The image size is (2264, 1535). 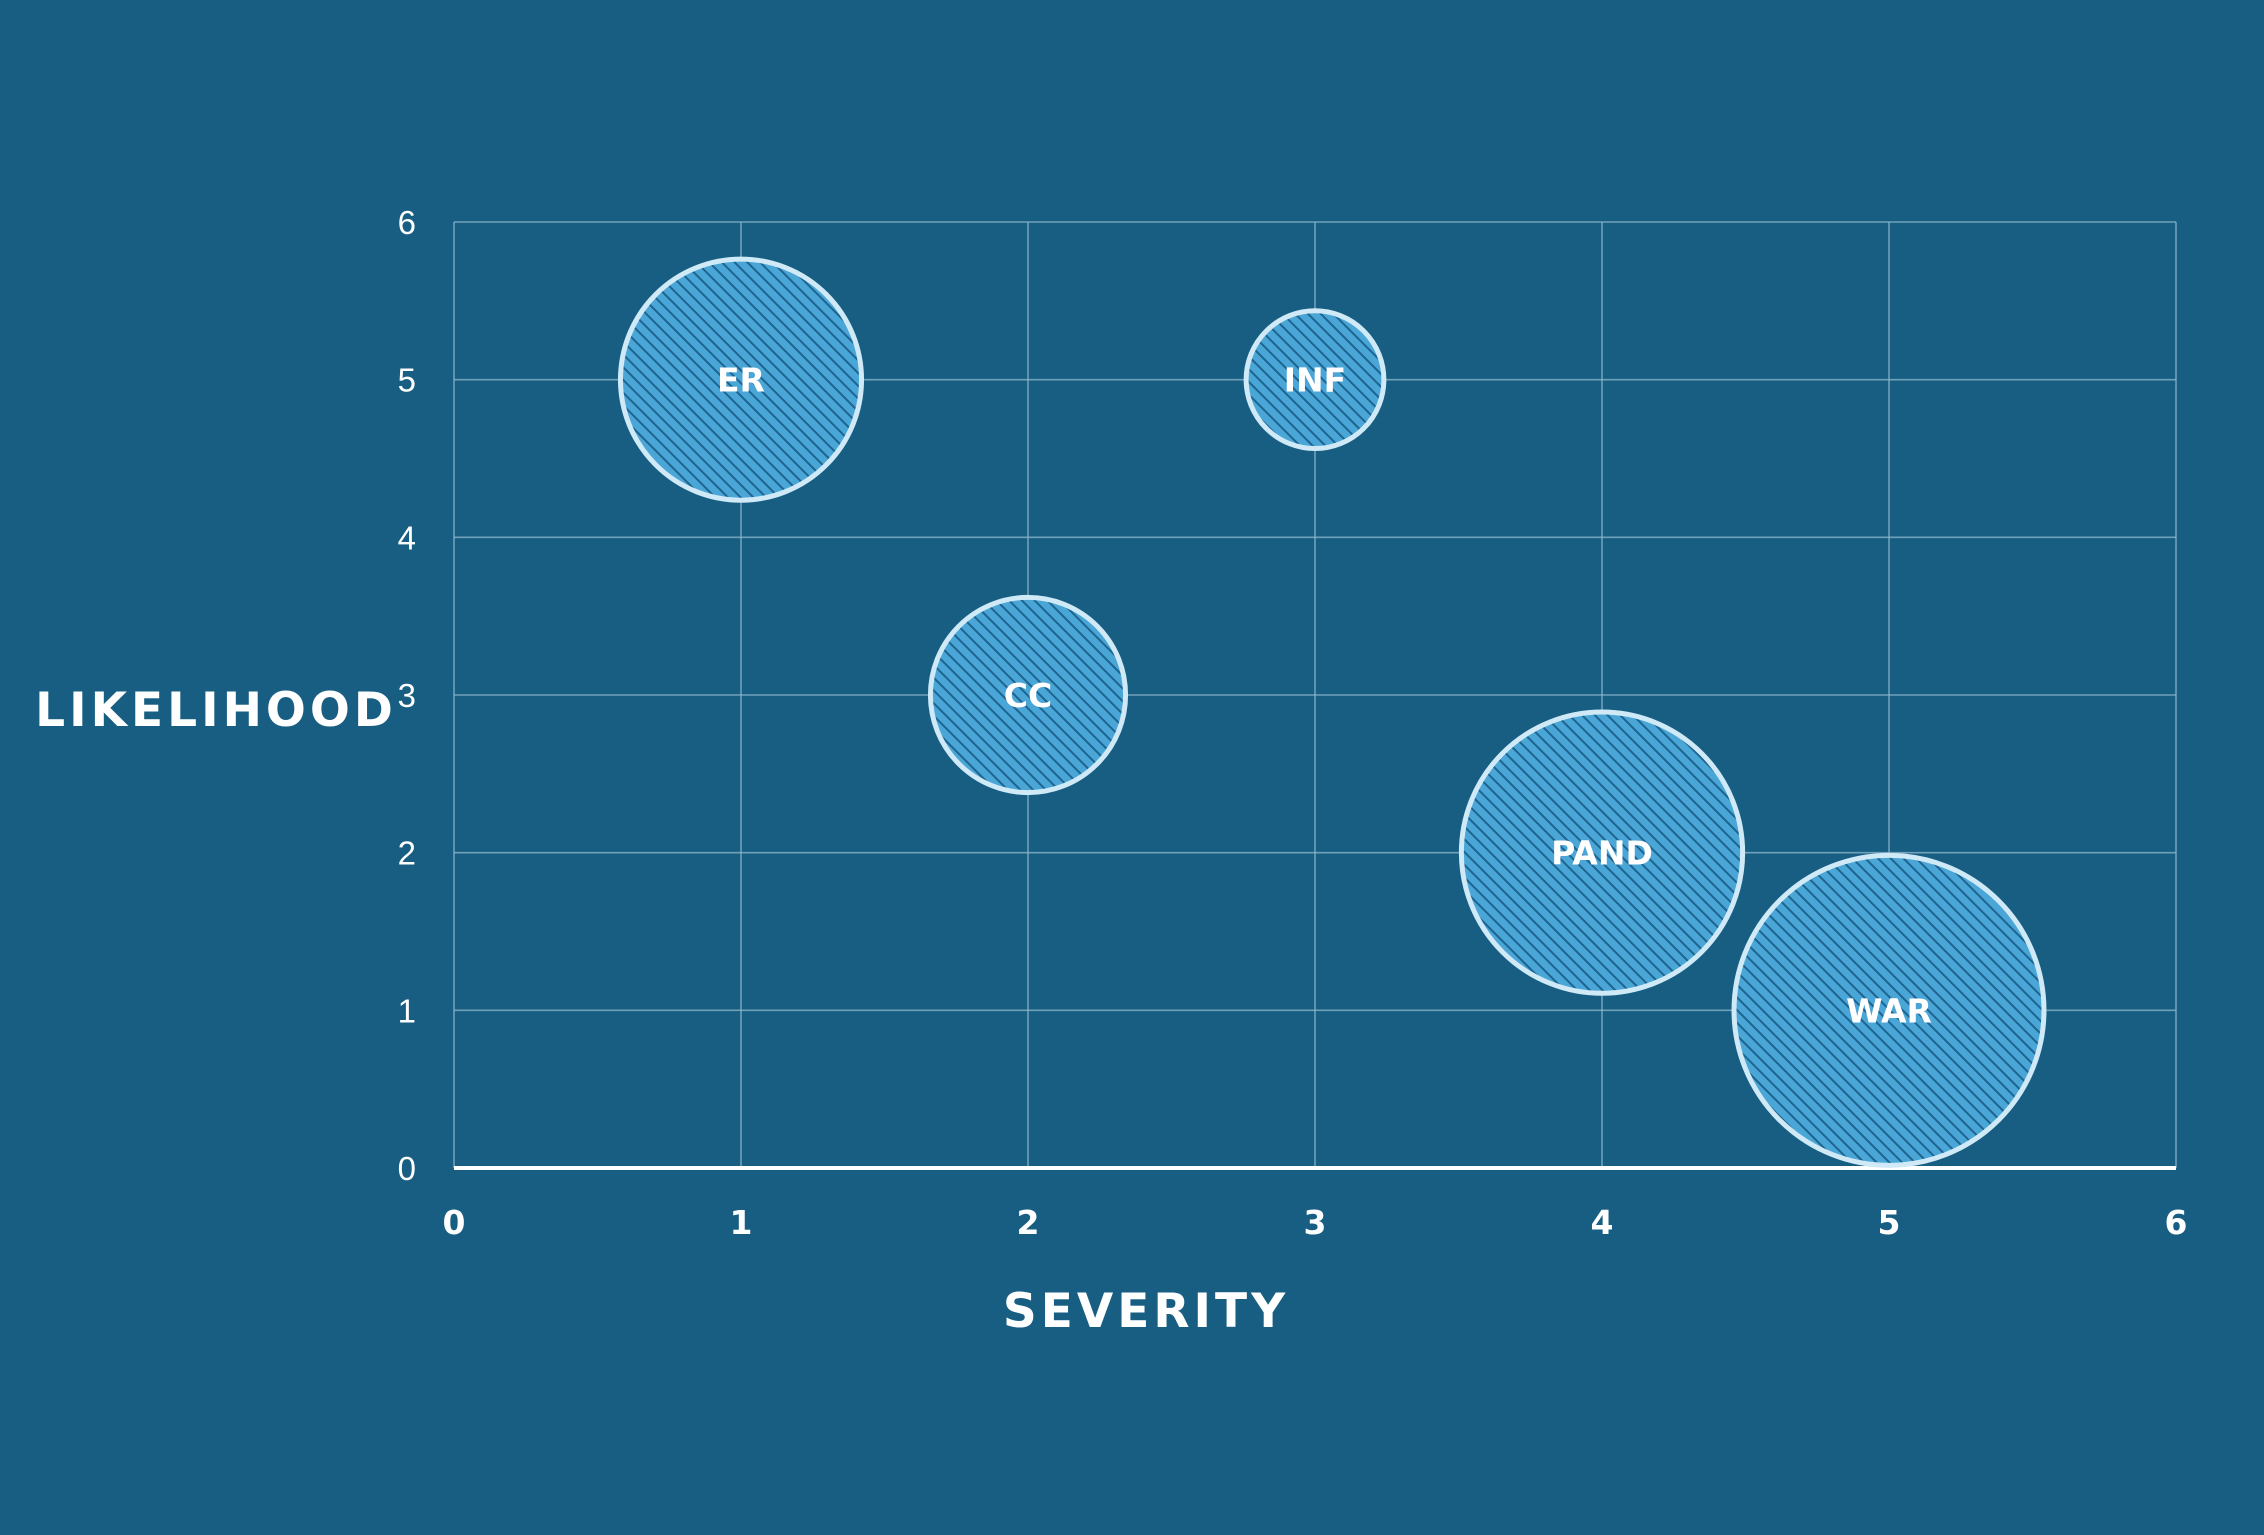 I want to click on bubble-war: WAR, so click(x=1889, y=1010).